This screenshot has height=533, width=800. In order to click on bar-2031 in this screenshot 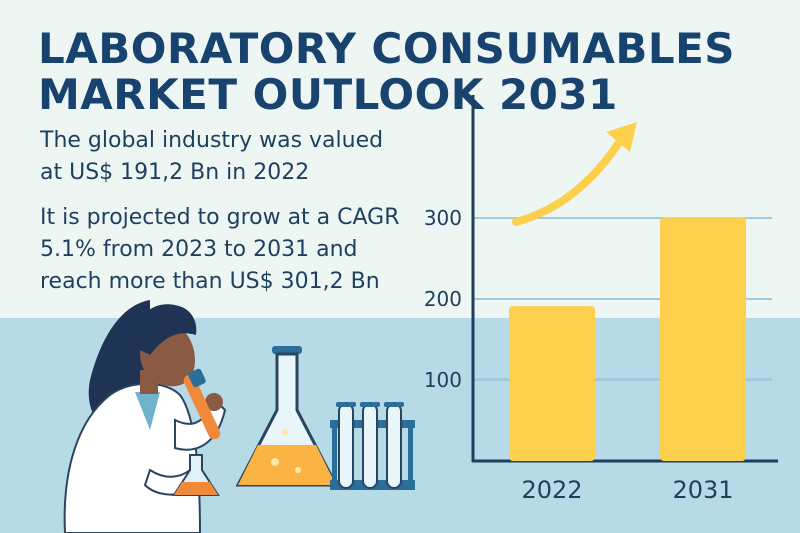, I will do `click(703, 339)`.